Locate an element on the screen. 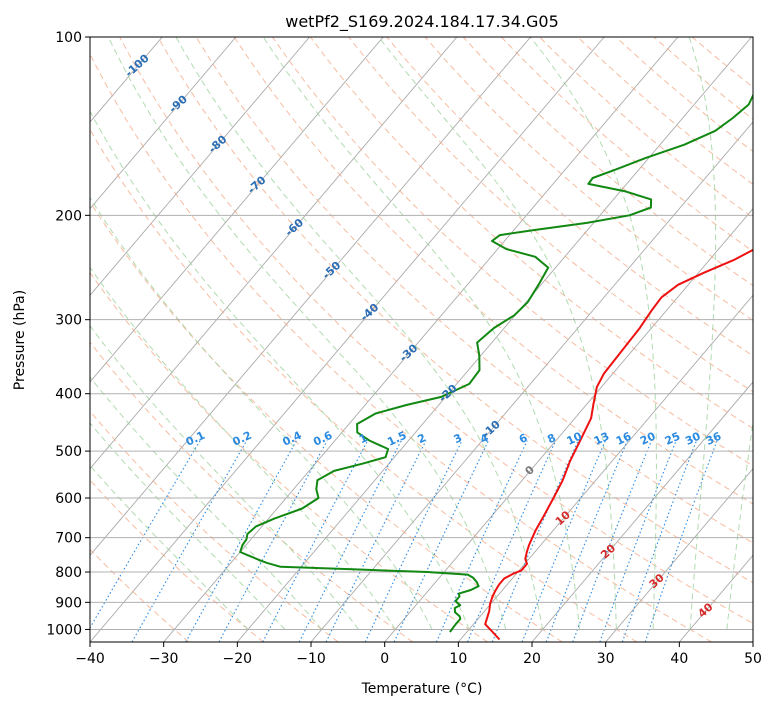 The width and height of the screenshot is (775, 708). y-tick-label: 200 is located at coordinates (68, 216).